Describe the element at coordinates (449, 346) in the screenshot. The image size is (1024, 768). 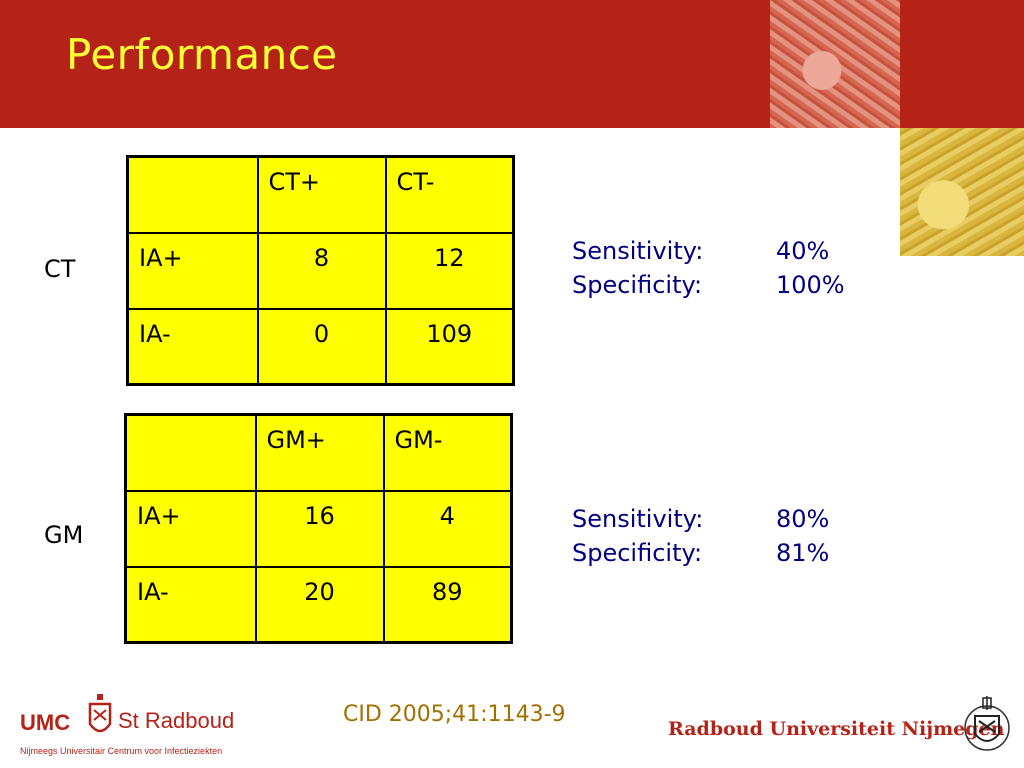
I see `table-cell: 109` at that location.